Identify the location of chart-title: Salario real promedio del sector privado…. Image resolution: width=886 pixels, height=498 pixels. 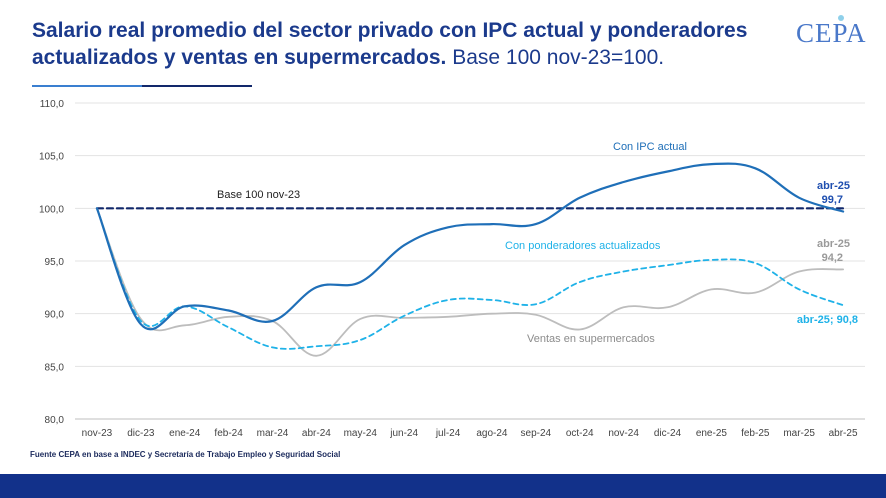
(412, 44).